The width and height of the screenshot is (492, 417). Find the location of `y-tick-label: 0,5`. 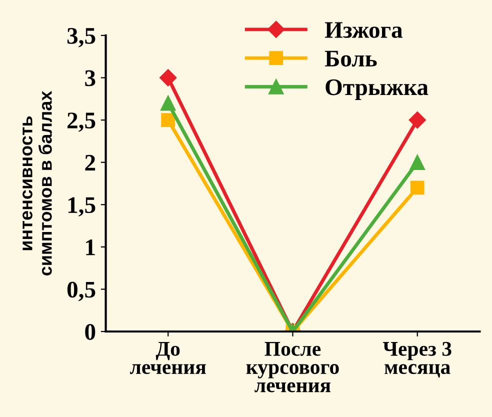

y-tick-label: 0,5 is located at coordinates (81, 292).